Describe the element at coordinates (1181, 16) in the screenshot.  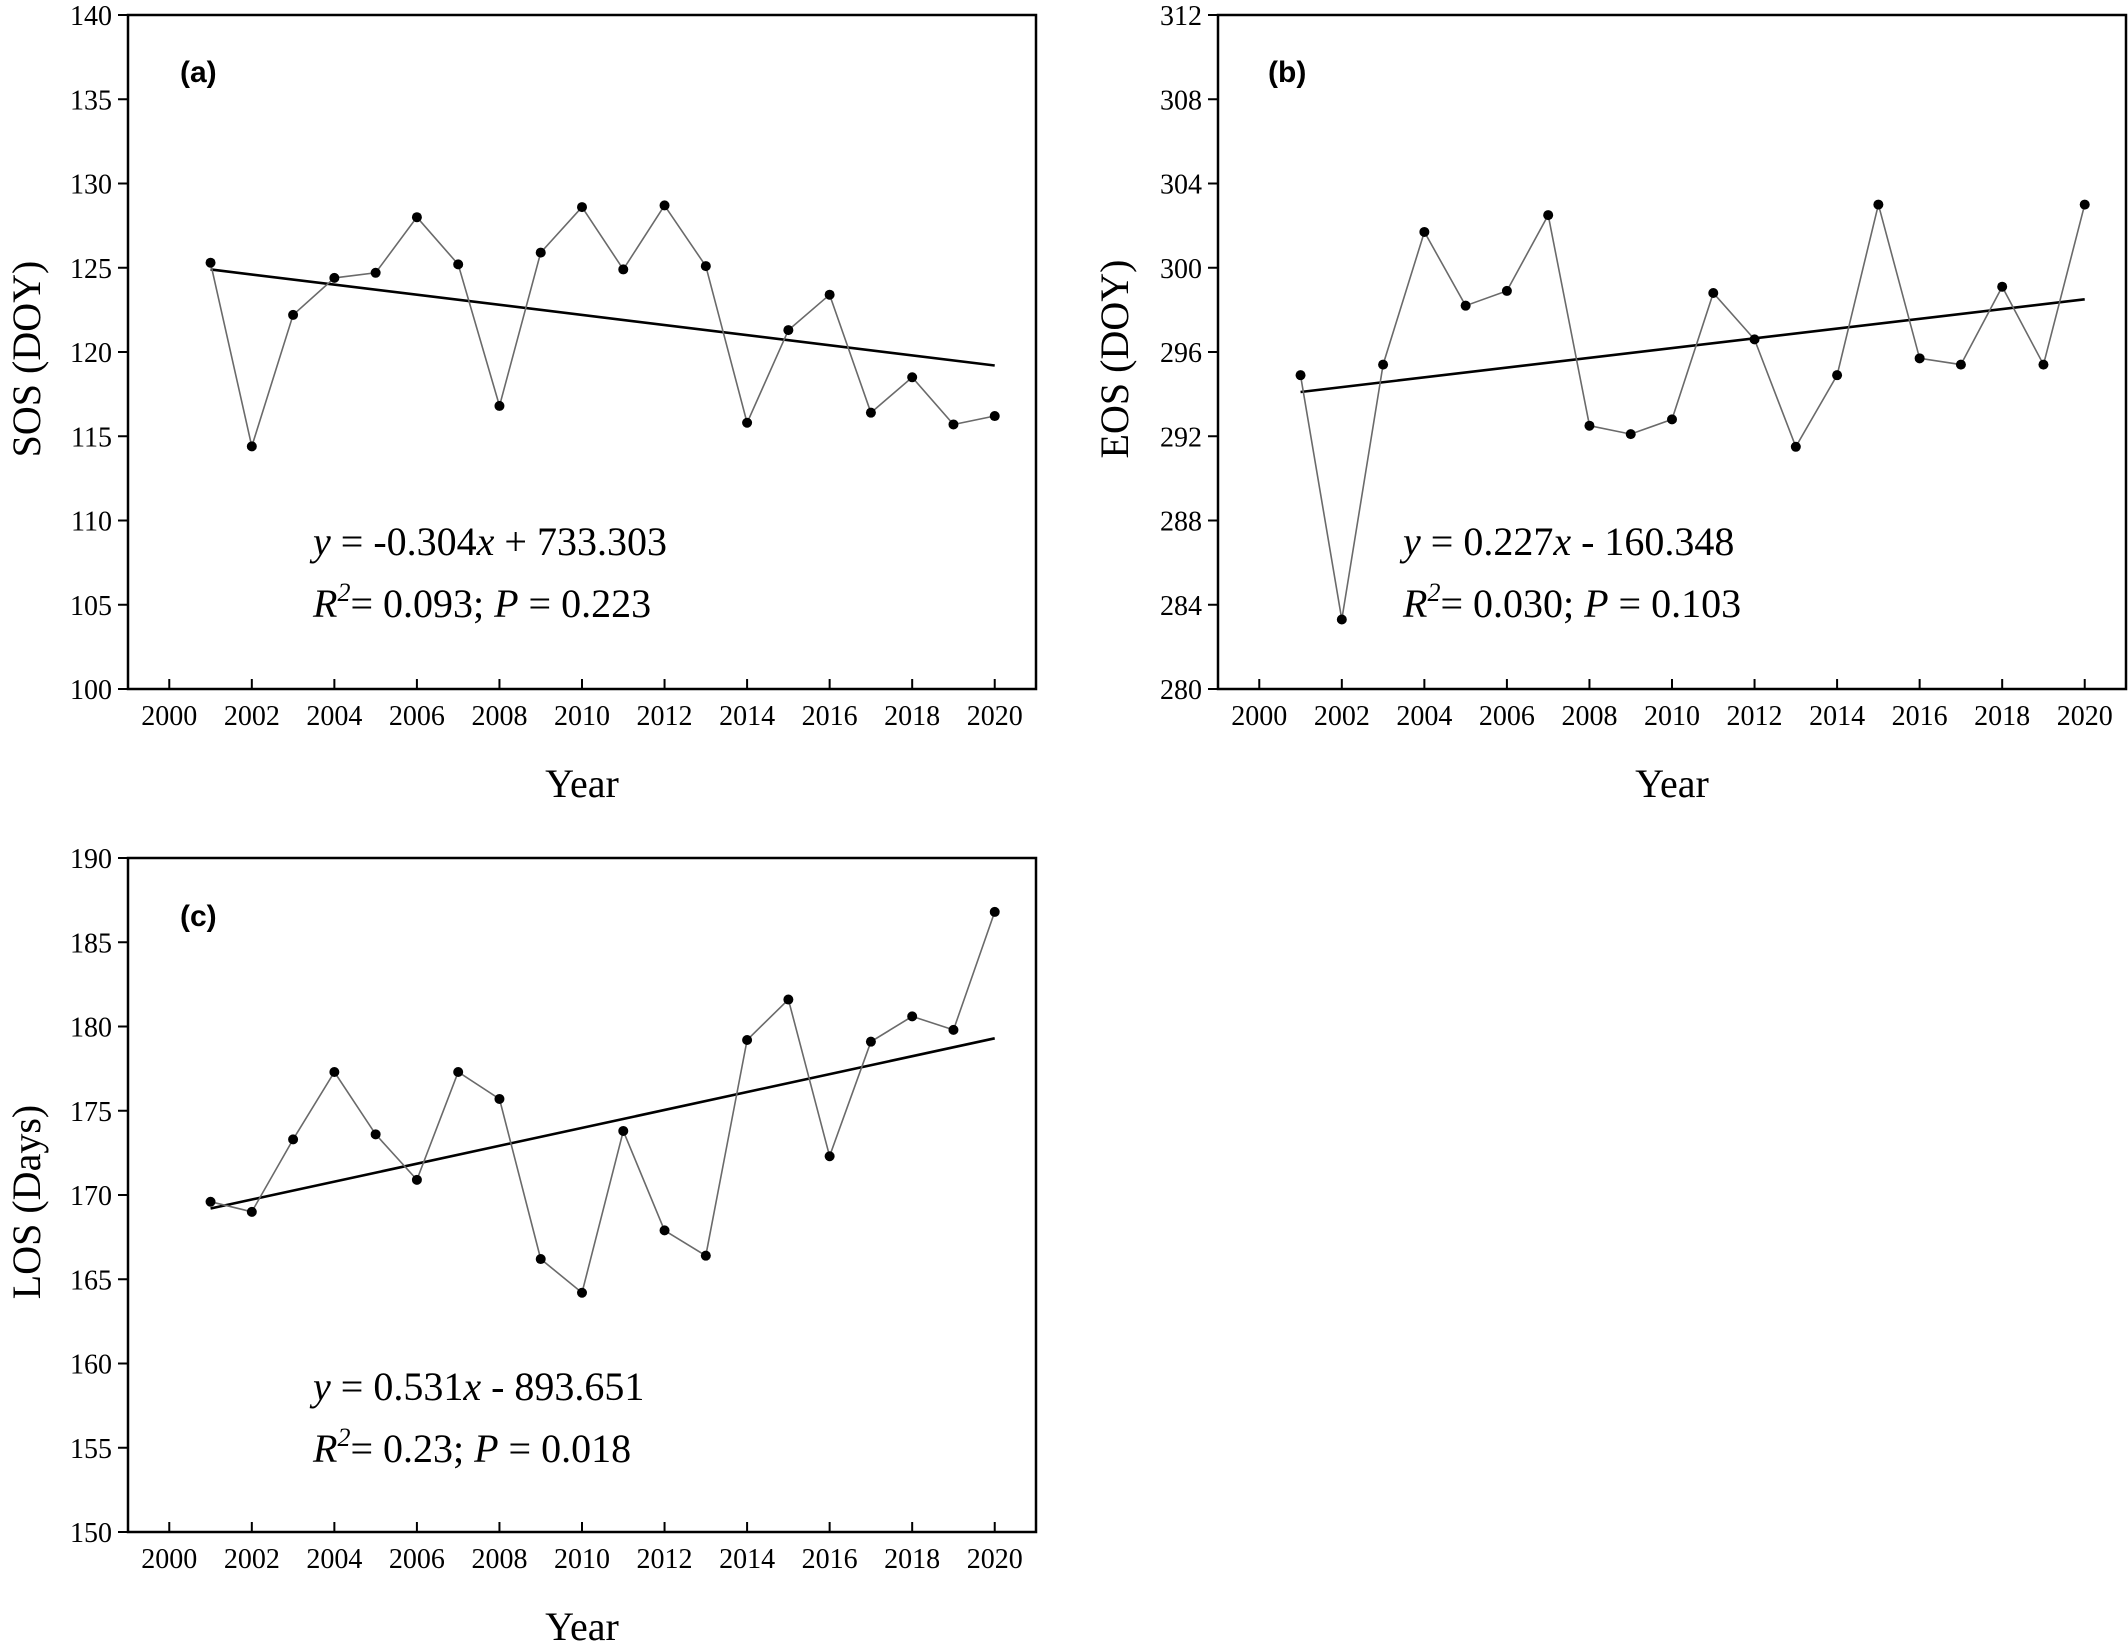
I see `y-tick-label: 312` at that location.